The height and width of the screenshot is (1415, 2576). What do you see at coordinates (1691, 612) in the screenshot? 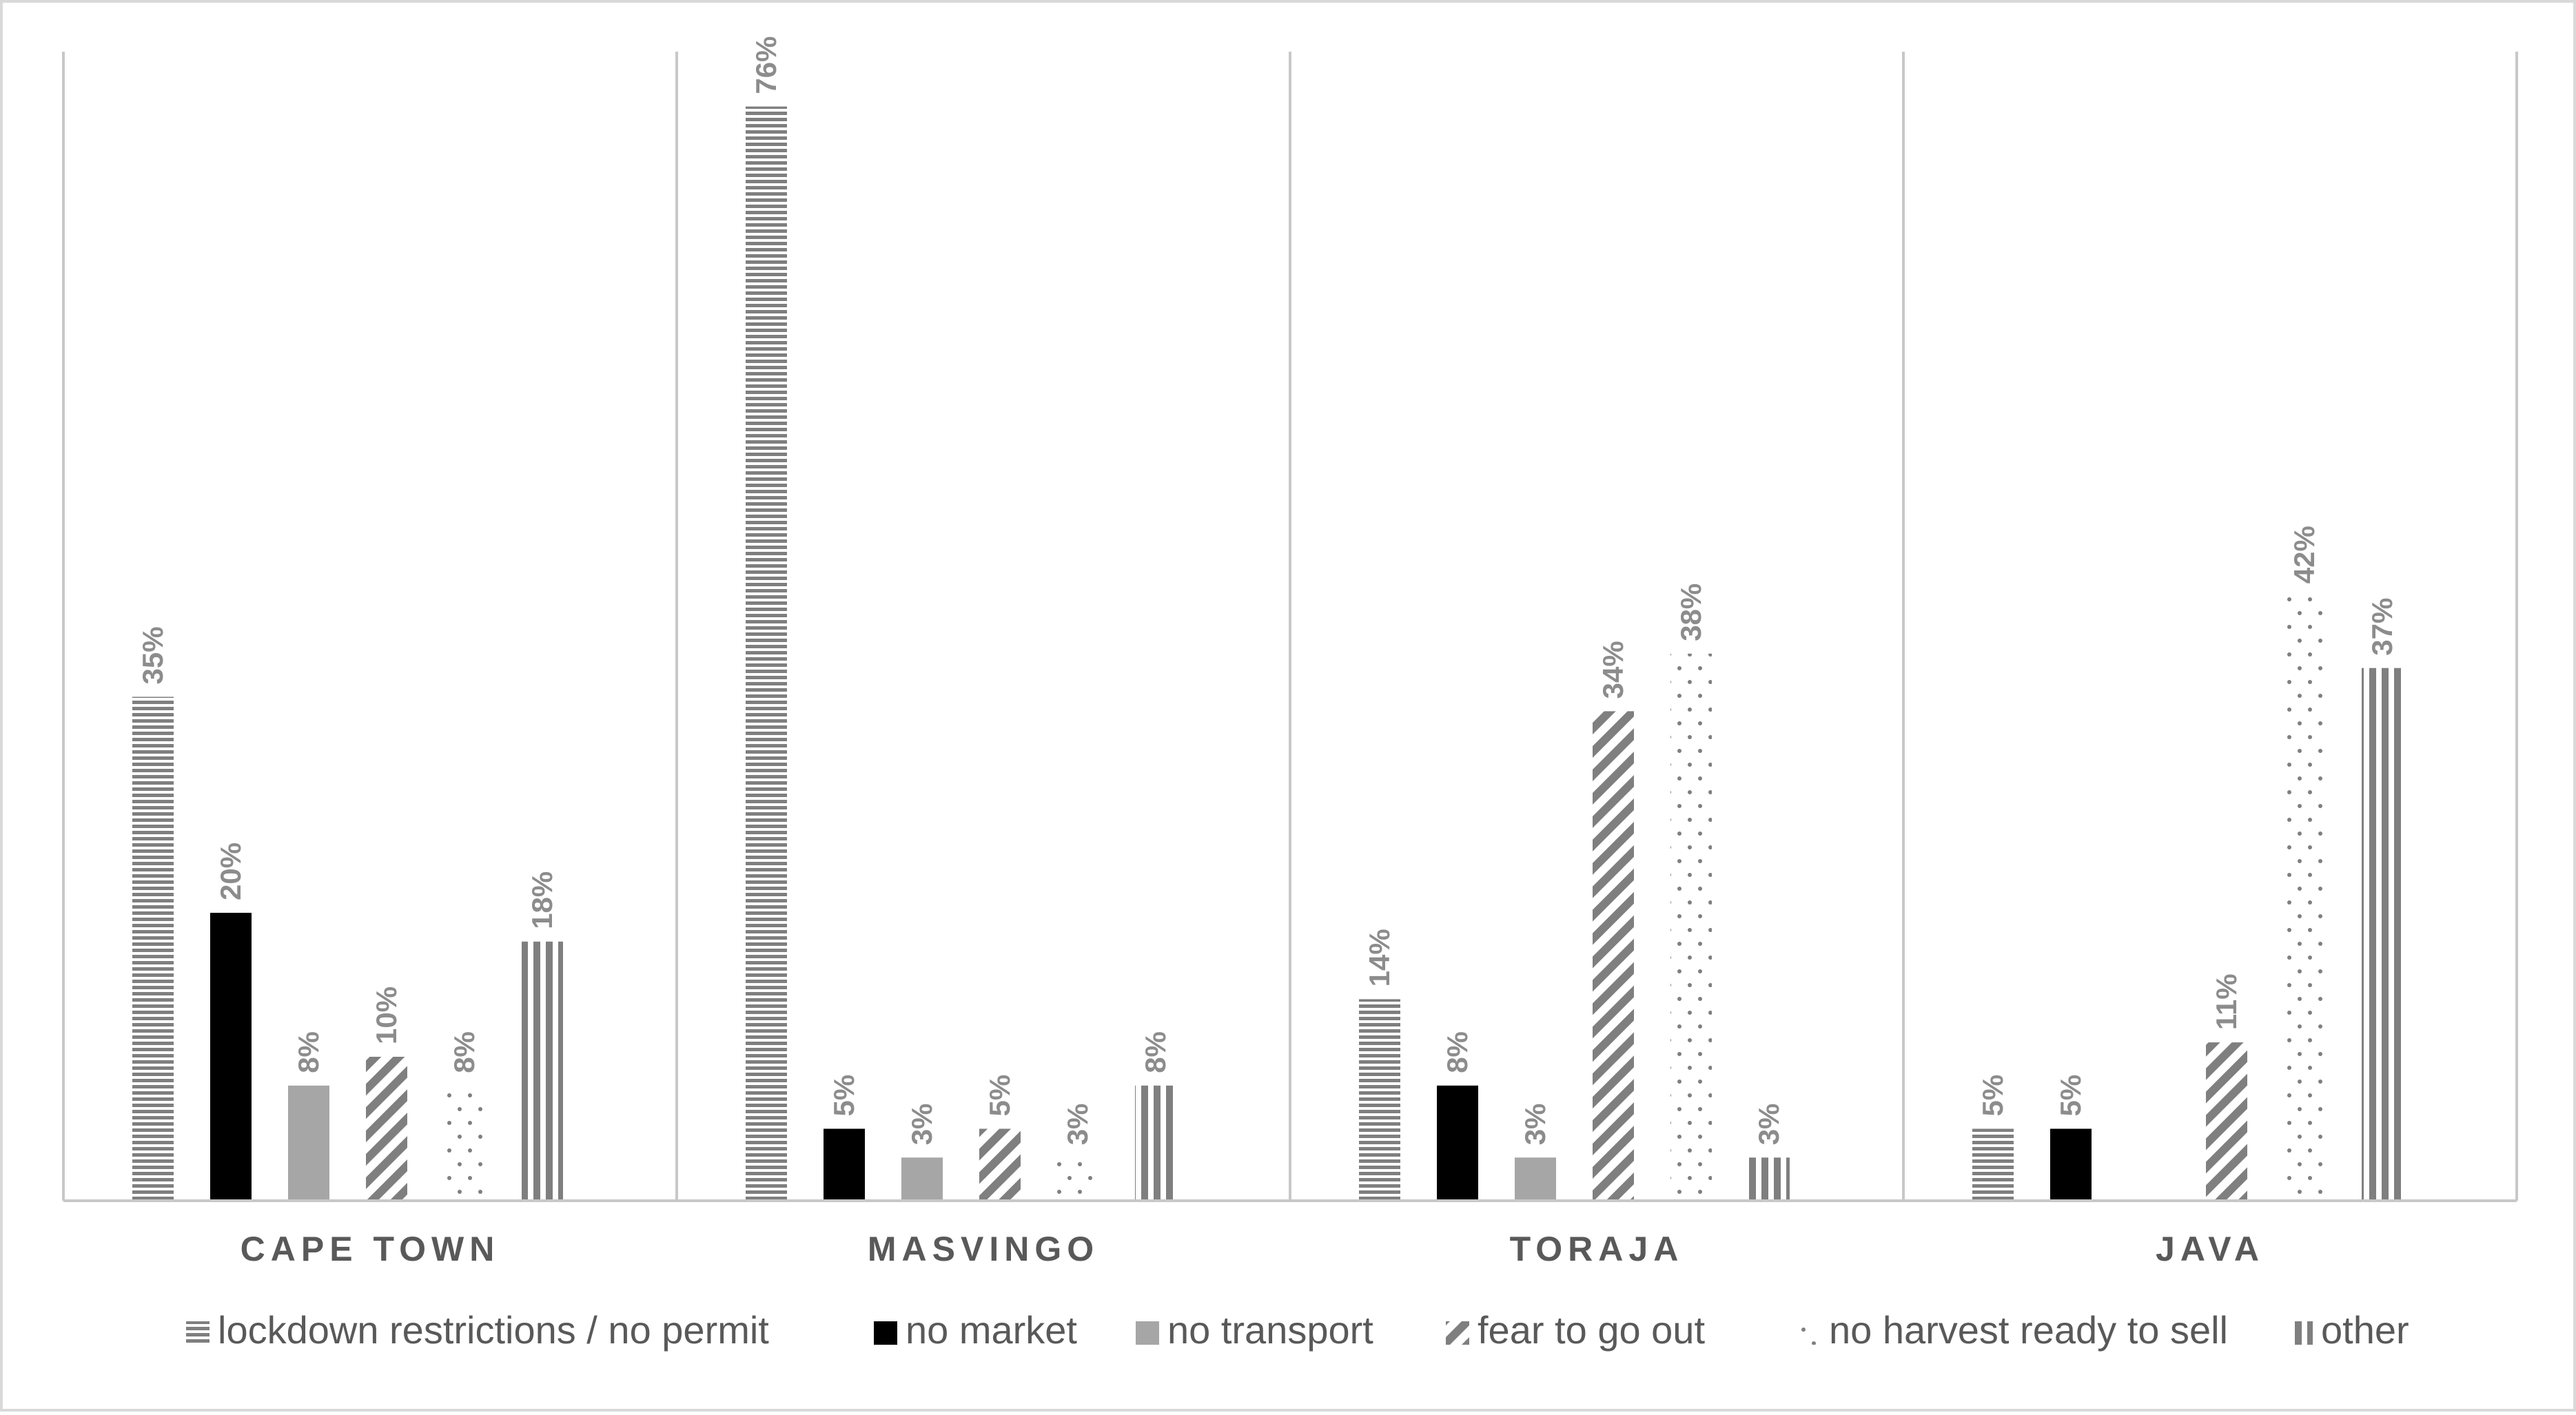
I see `data-label: 38%` at bounding box center [1691, 612].